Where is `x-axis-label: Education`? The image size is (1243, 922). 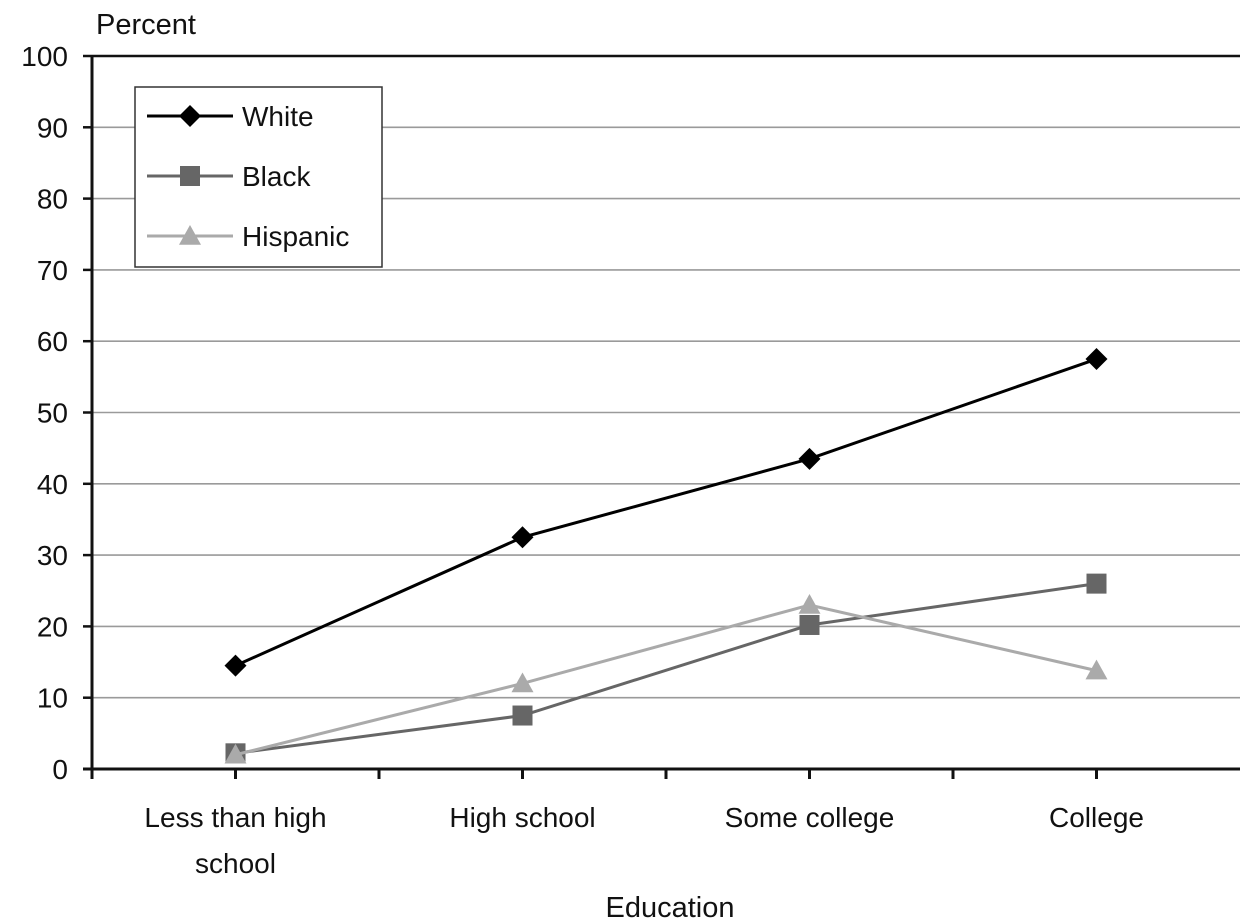
x-axis-label: Education is located at coordinates (670, 907).